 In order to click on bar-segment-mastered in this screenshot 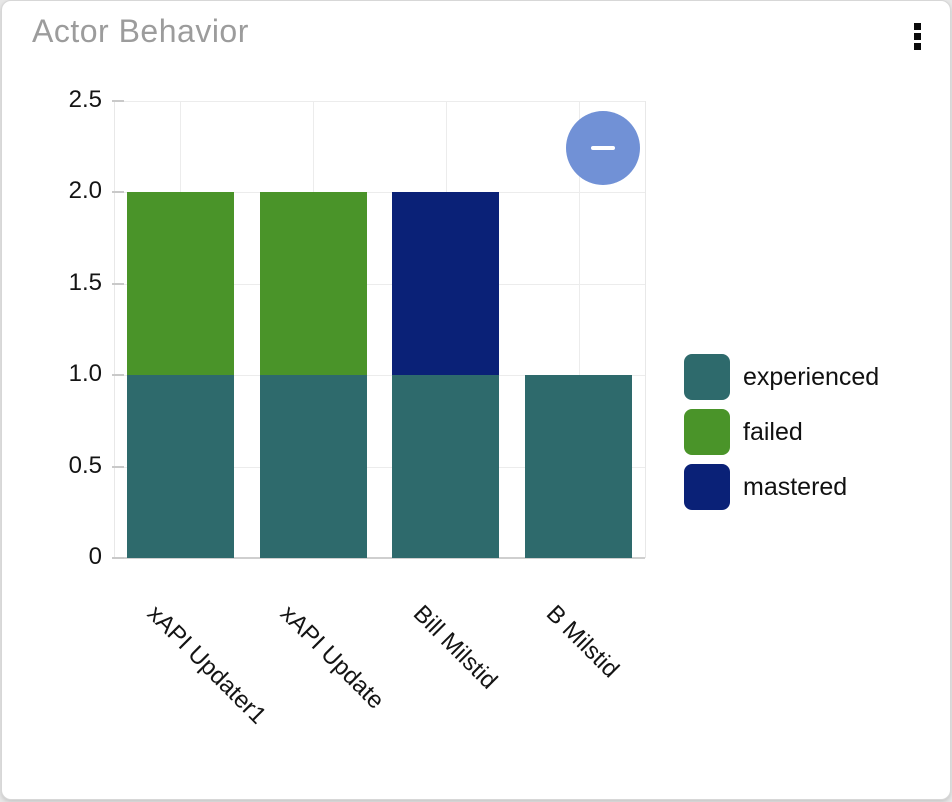, I will do `click(446, 284)`.